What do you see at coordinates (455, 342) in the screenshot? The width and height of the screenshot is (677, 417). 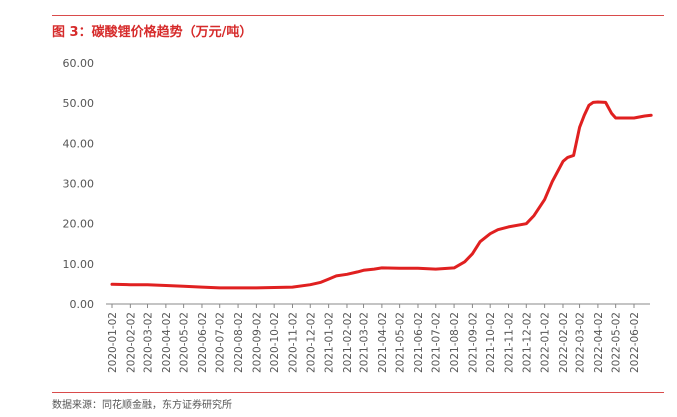 I see `x-tick-label: 2021-08-02` at bounding box center [455, 342].